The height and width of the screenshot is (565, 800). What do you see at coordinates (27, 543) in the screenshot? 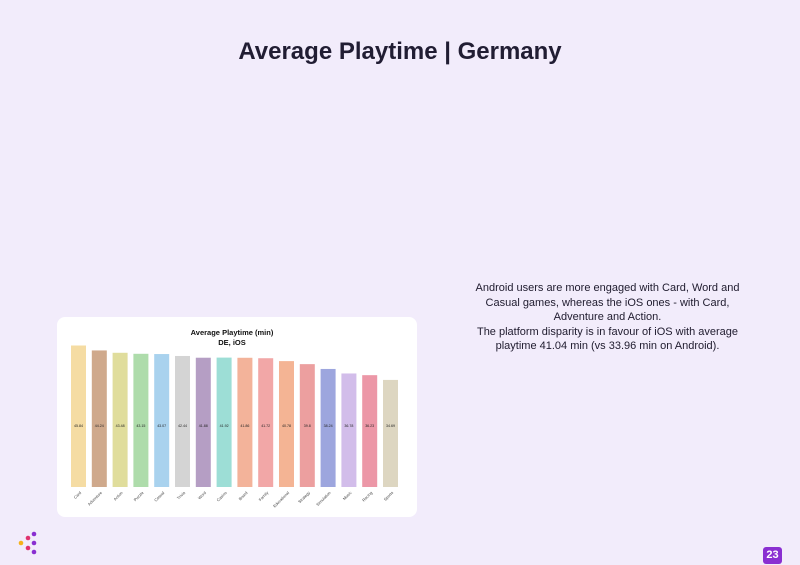
I see `brand-logo-icon` at bounding box center [27, 543].